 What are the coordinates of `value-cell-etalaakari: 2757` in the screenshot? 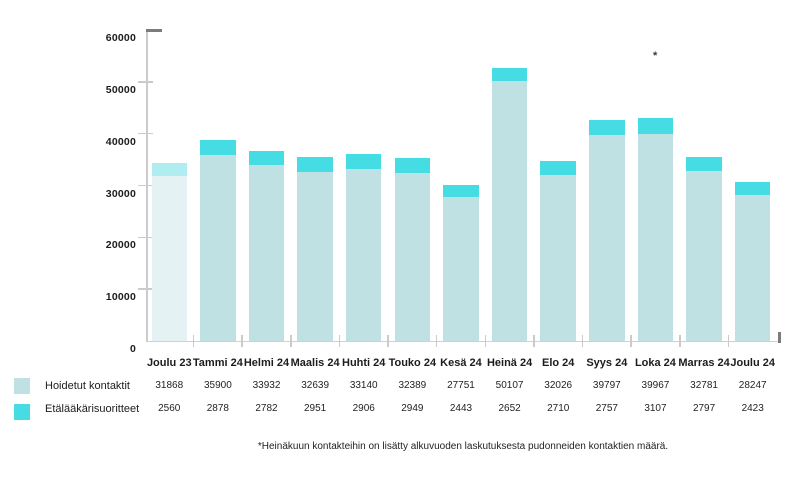 It's located at (606, 408).